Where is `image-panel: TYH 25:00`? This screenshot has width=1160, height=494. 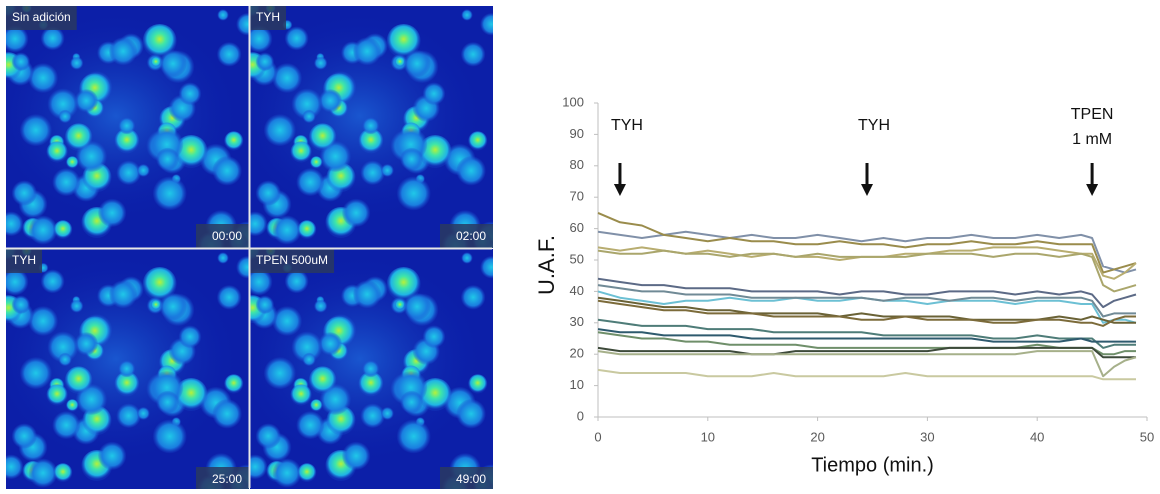 image-panel: TYH 25:00 is located at coordinates (127, 370).